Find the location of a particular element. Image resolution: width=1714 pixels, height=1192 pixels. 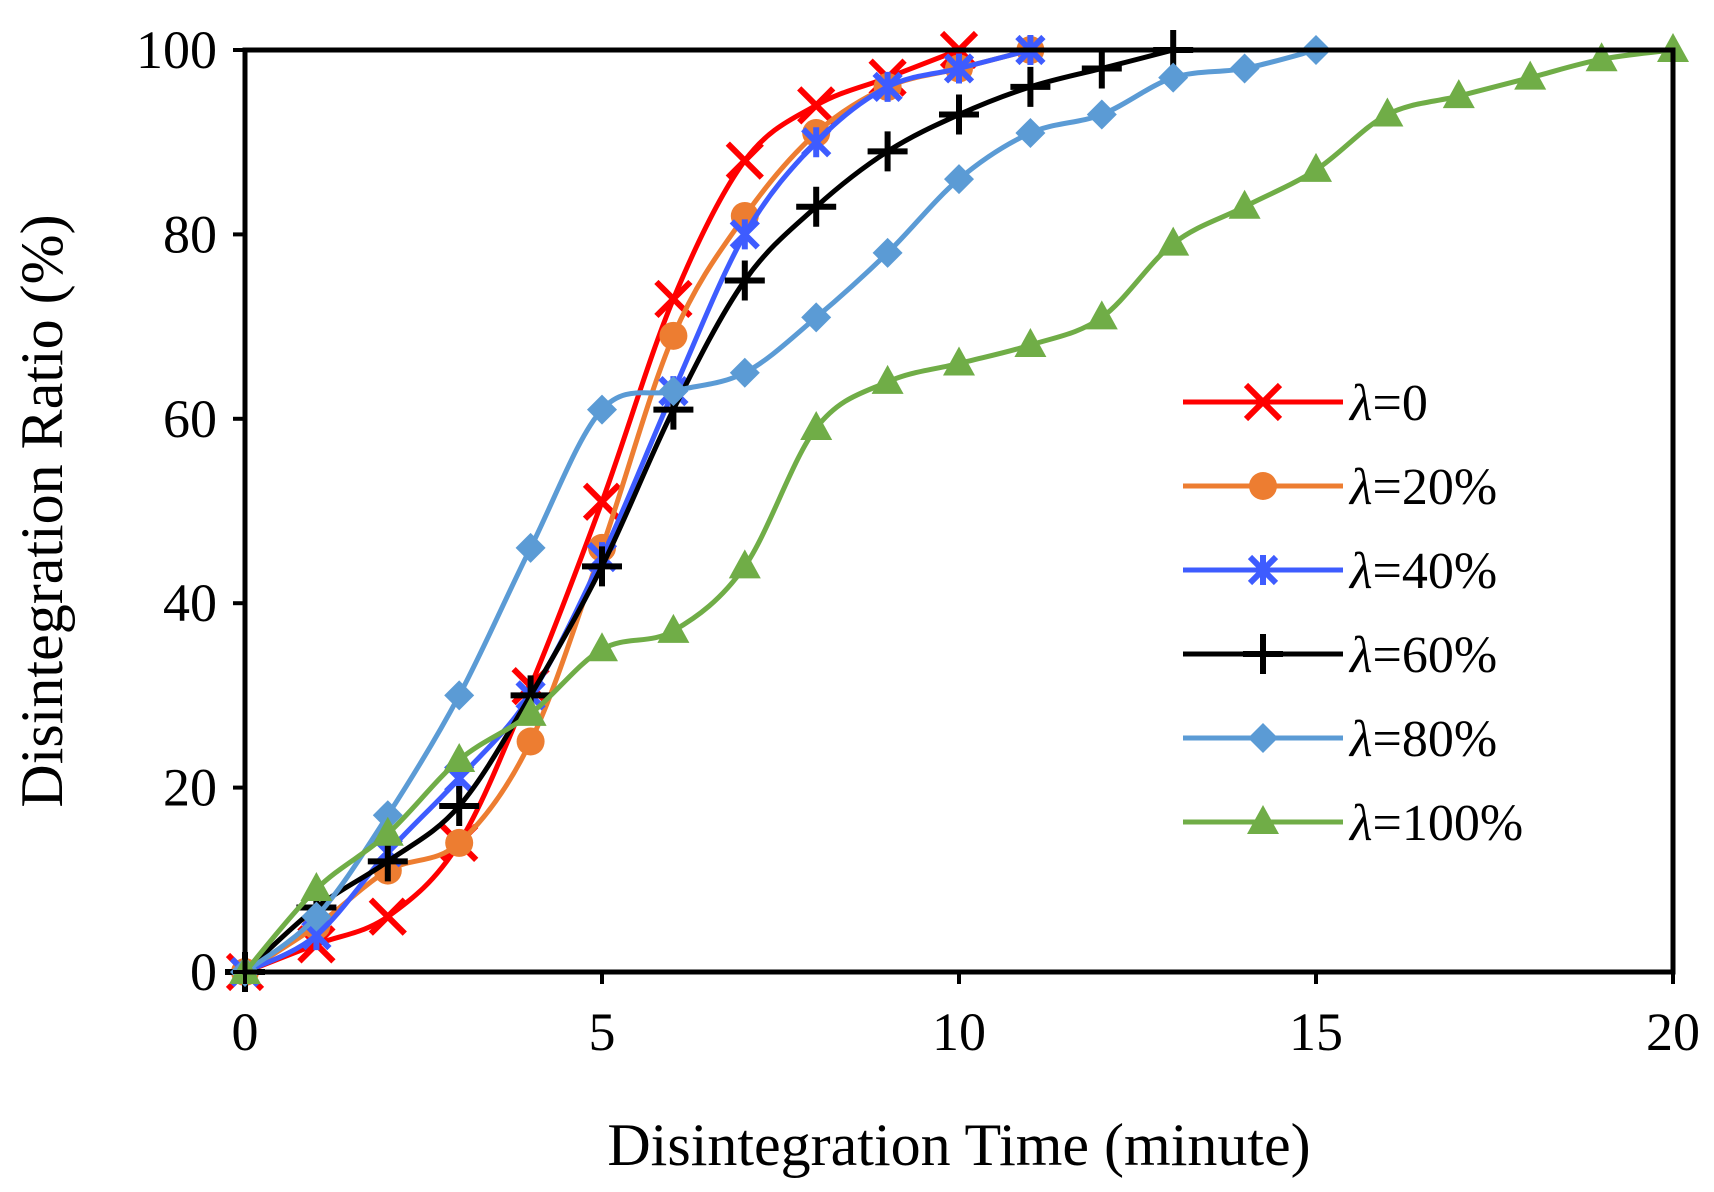

legend-label: λ=0 is located at coordinates (1388, 403).